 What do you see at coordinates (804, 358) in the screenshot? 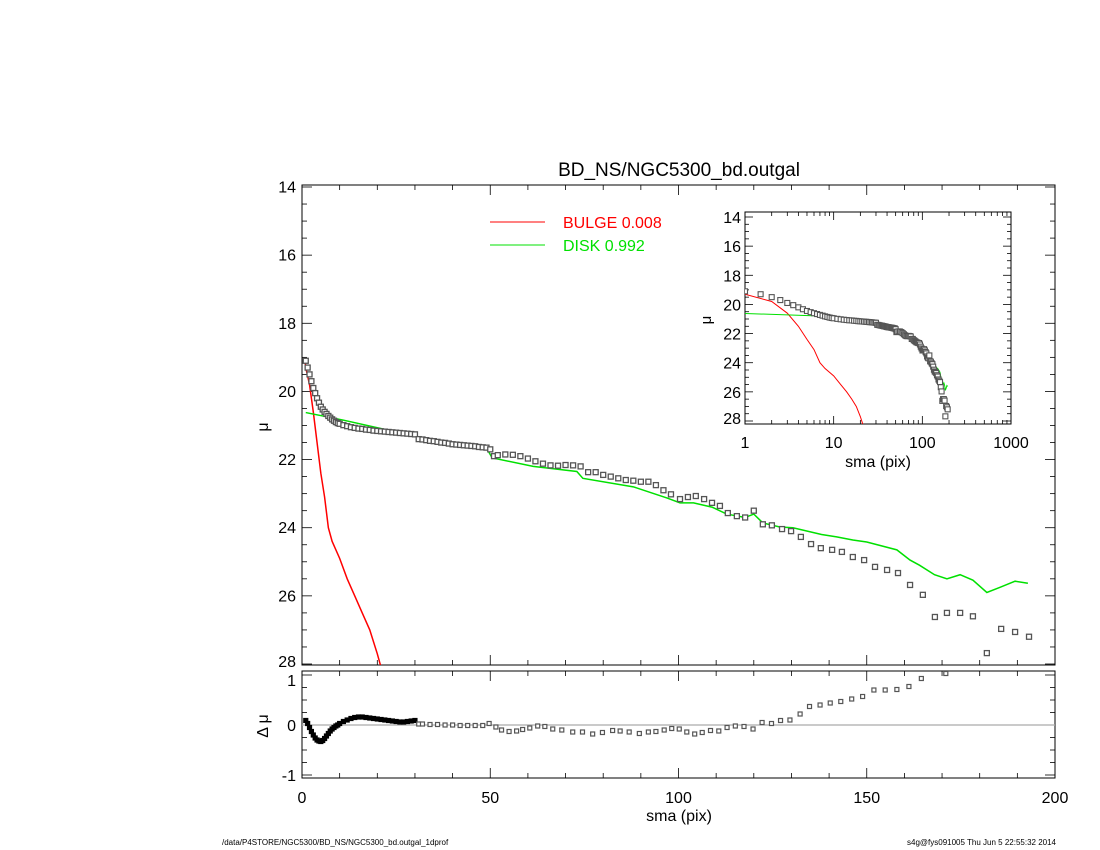
I see `inset-series-bulge-line` at bounding box center [804, 358].